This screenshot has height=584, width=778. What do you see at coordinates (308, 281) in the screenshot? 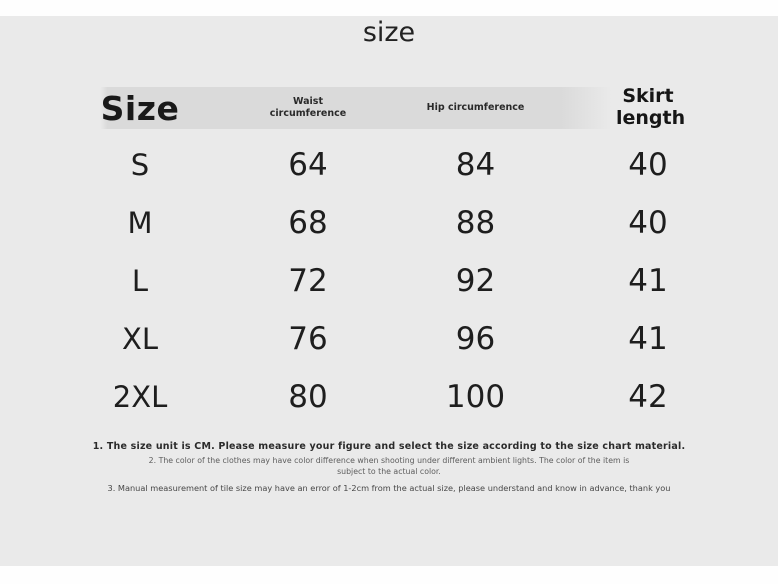
I see `value-cell: 72` at bounding box center [308, 281].